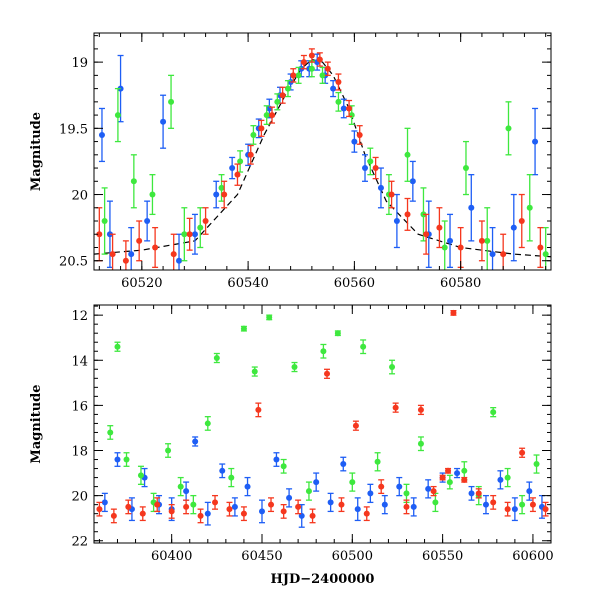 The width and height of the screenshot is (600, 600). I want to click on x-tick-label: 60580, so click(460, 283).